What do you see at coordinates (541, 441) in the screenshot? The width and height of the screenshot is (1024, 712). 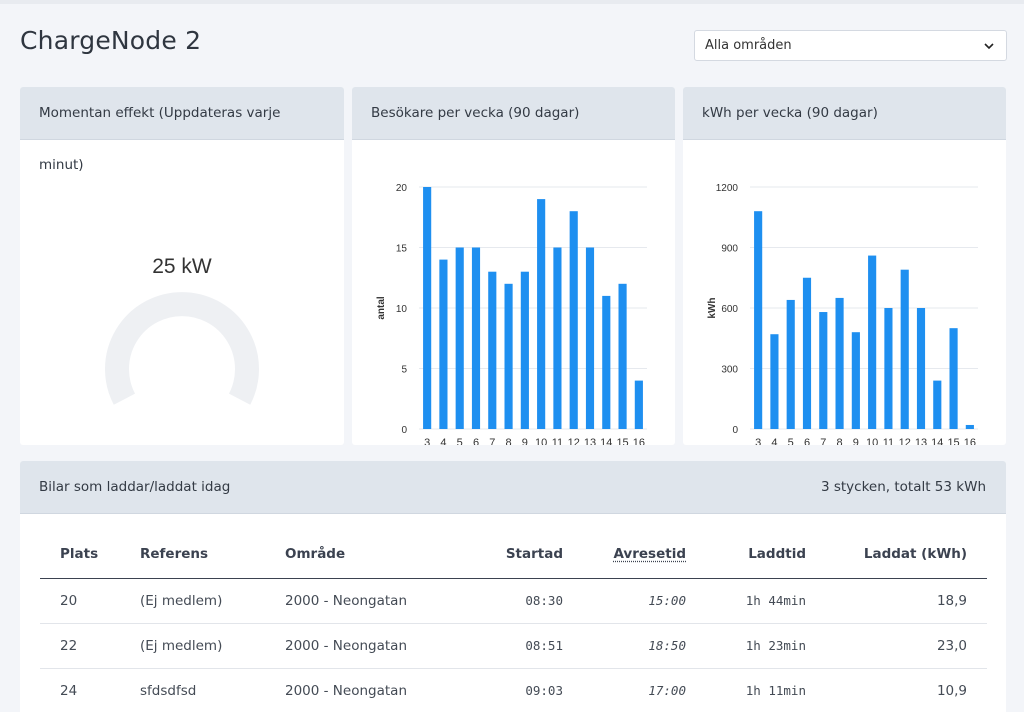 I see `x-tick-label: 10` at bounding box center [541, 441].